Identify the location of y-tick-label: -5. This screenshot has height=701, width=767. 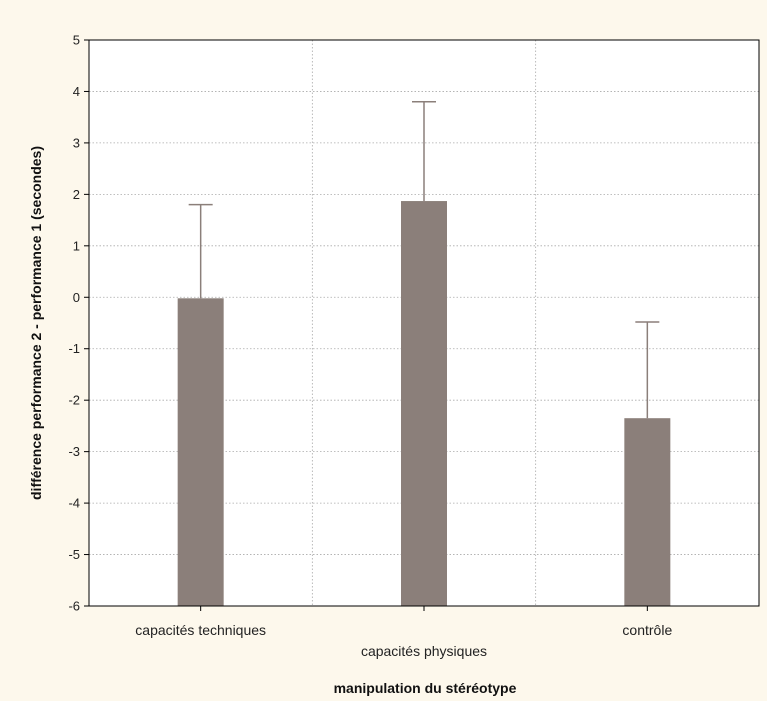
(74, 554).